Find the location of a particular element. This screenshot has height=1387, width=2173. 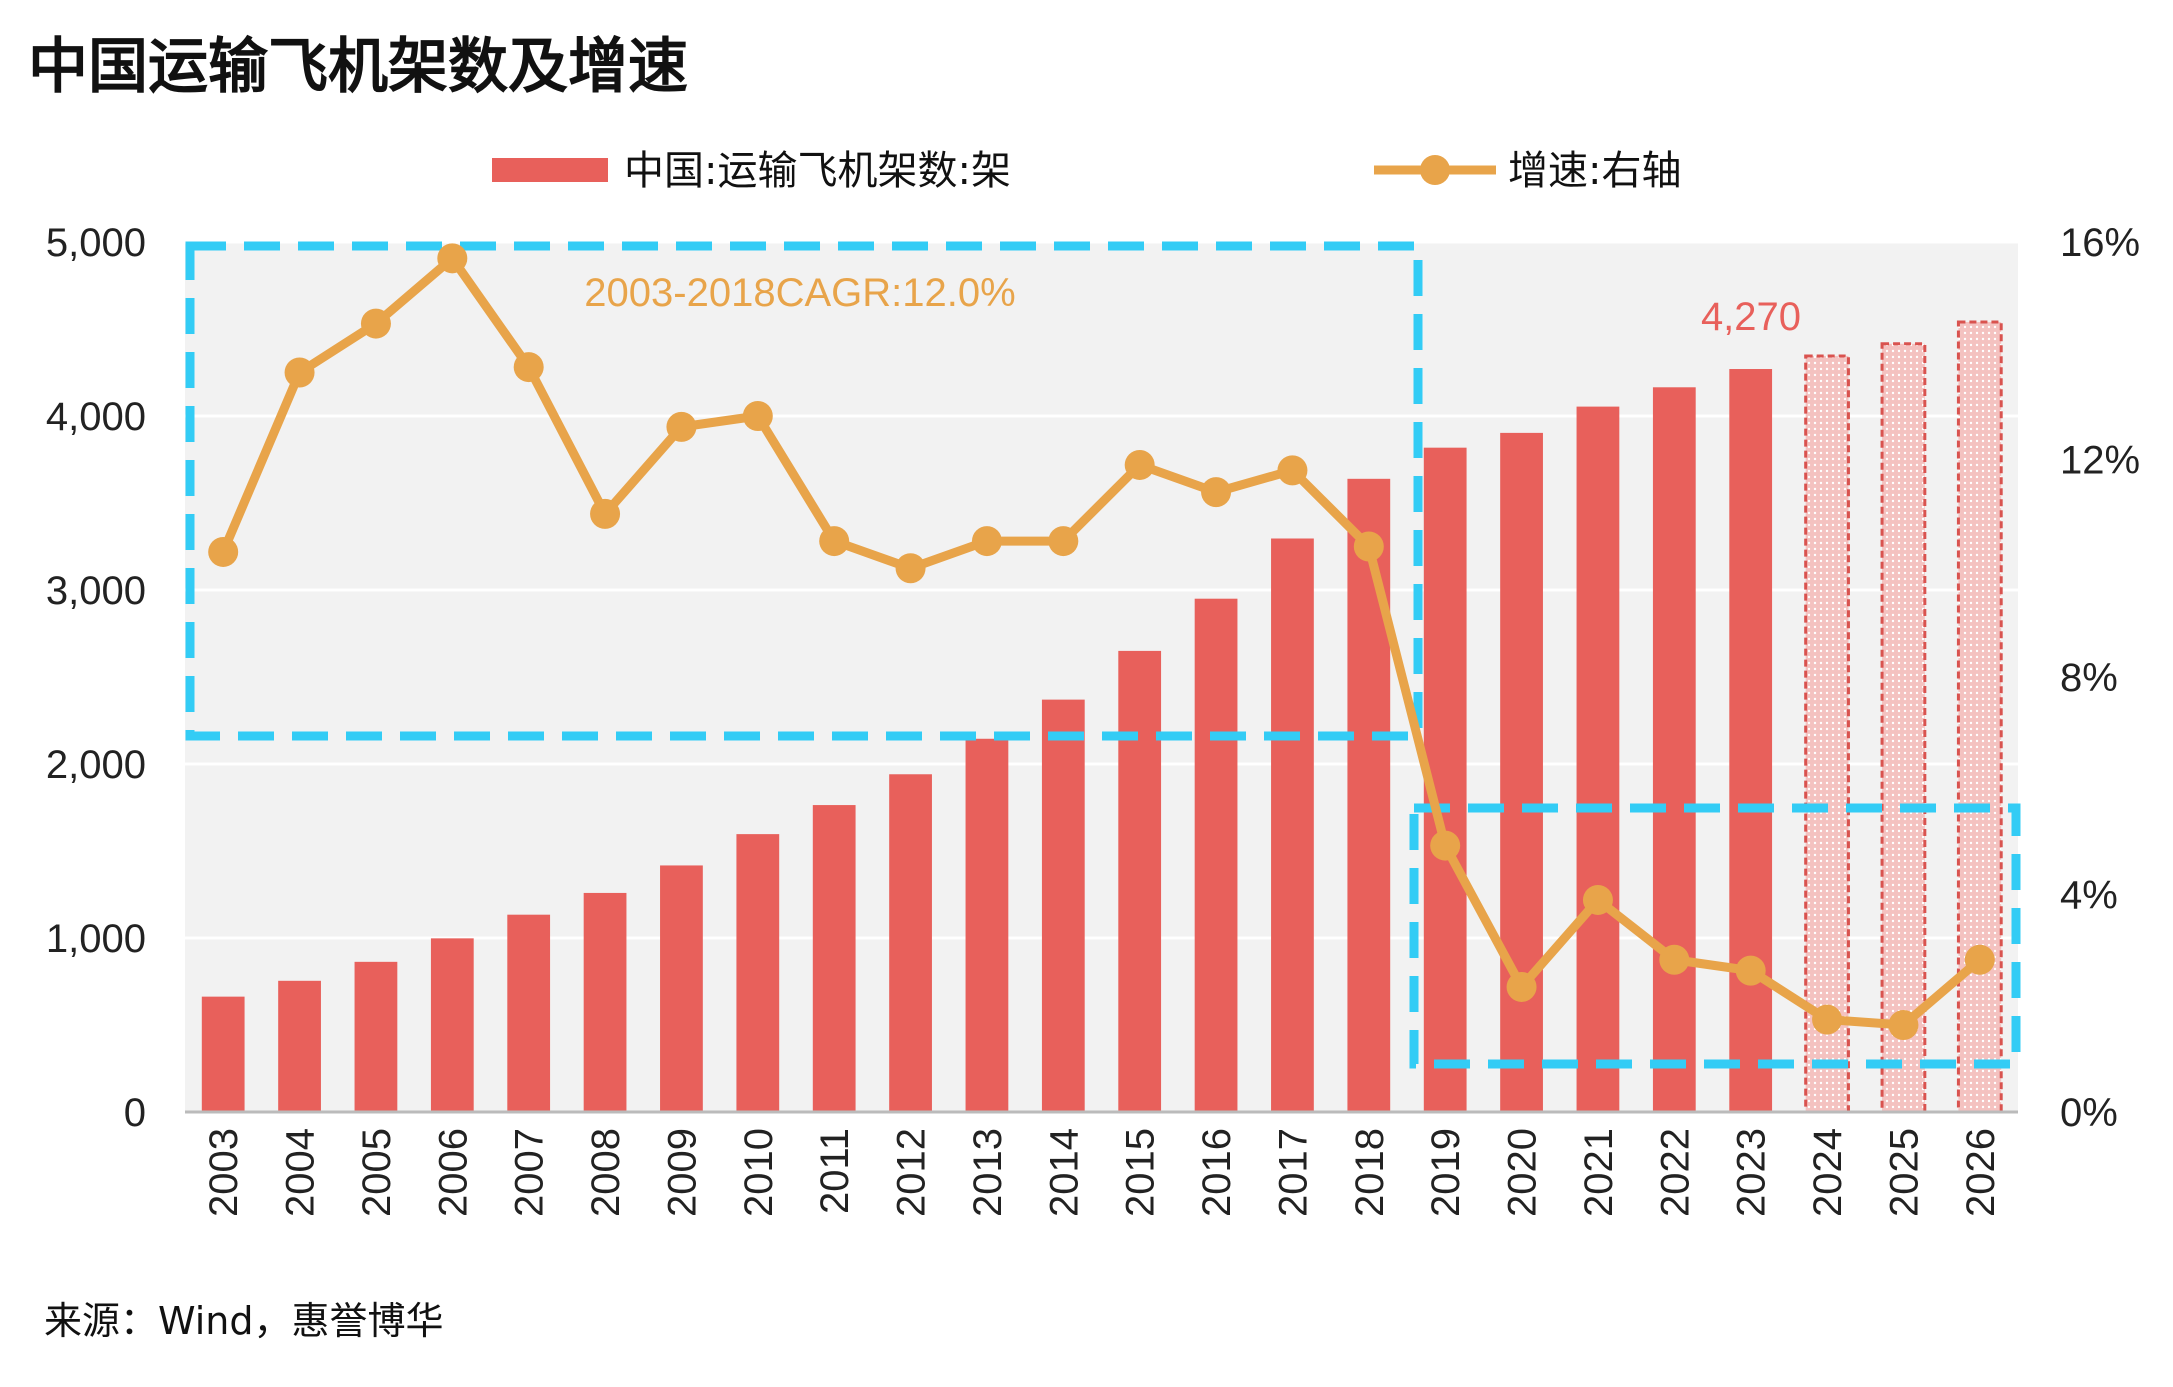

bar-2018 is located at coordinates (1369, 795).